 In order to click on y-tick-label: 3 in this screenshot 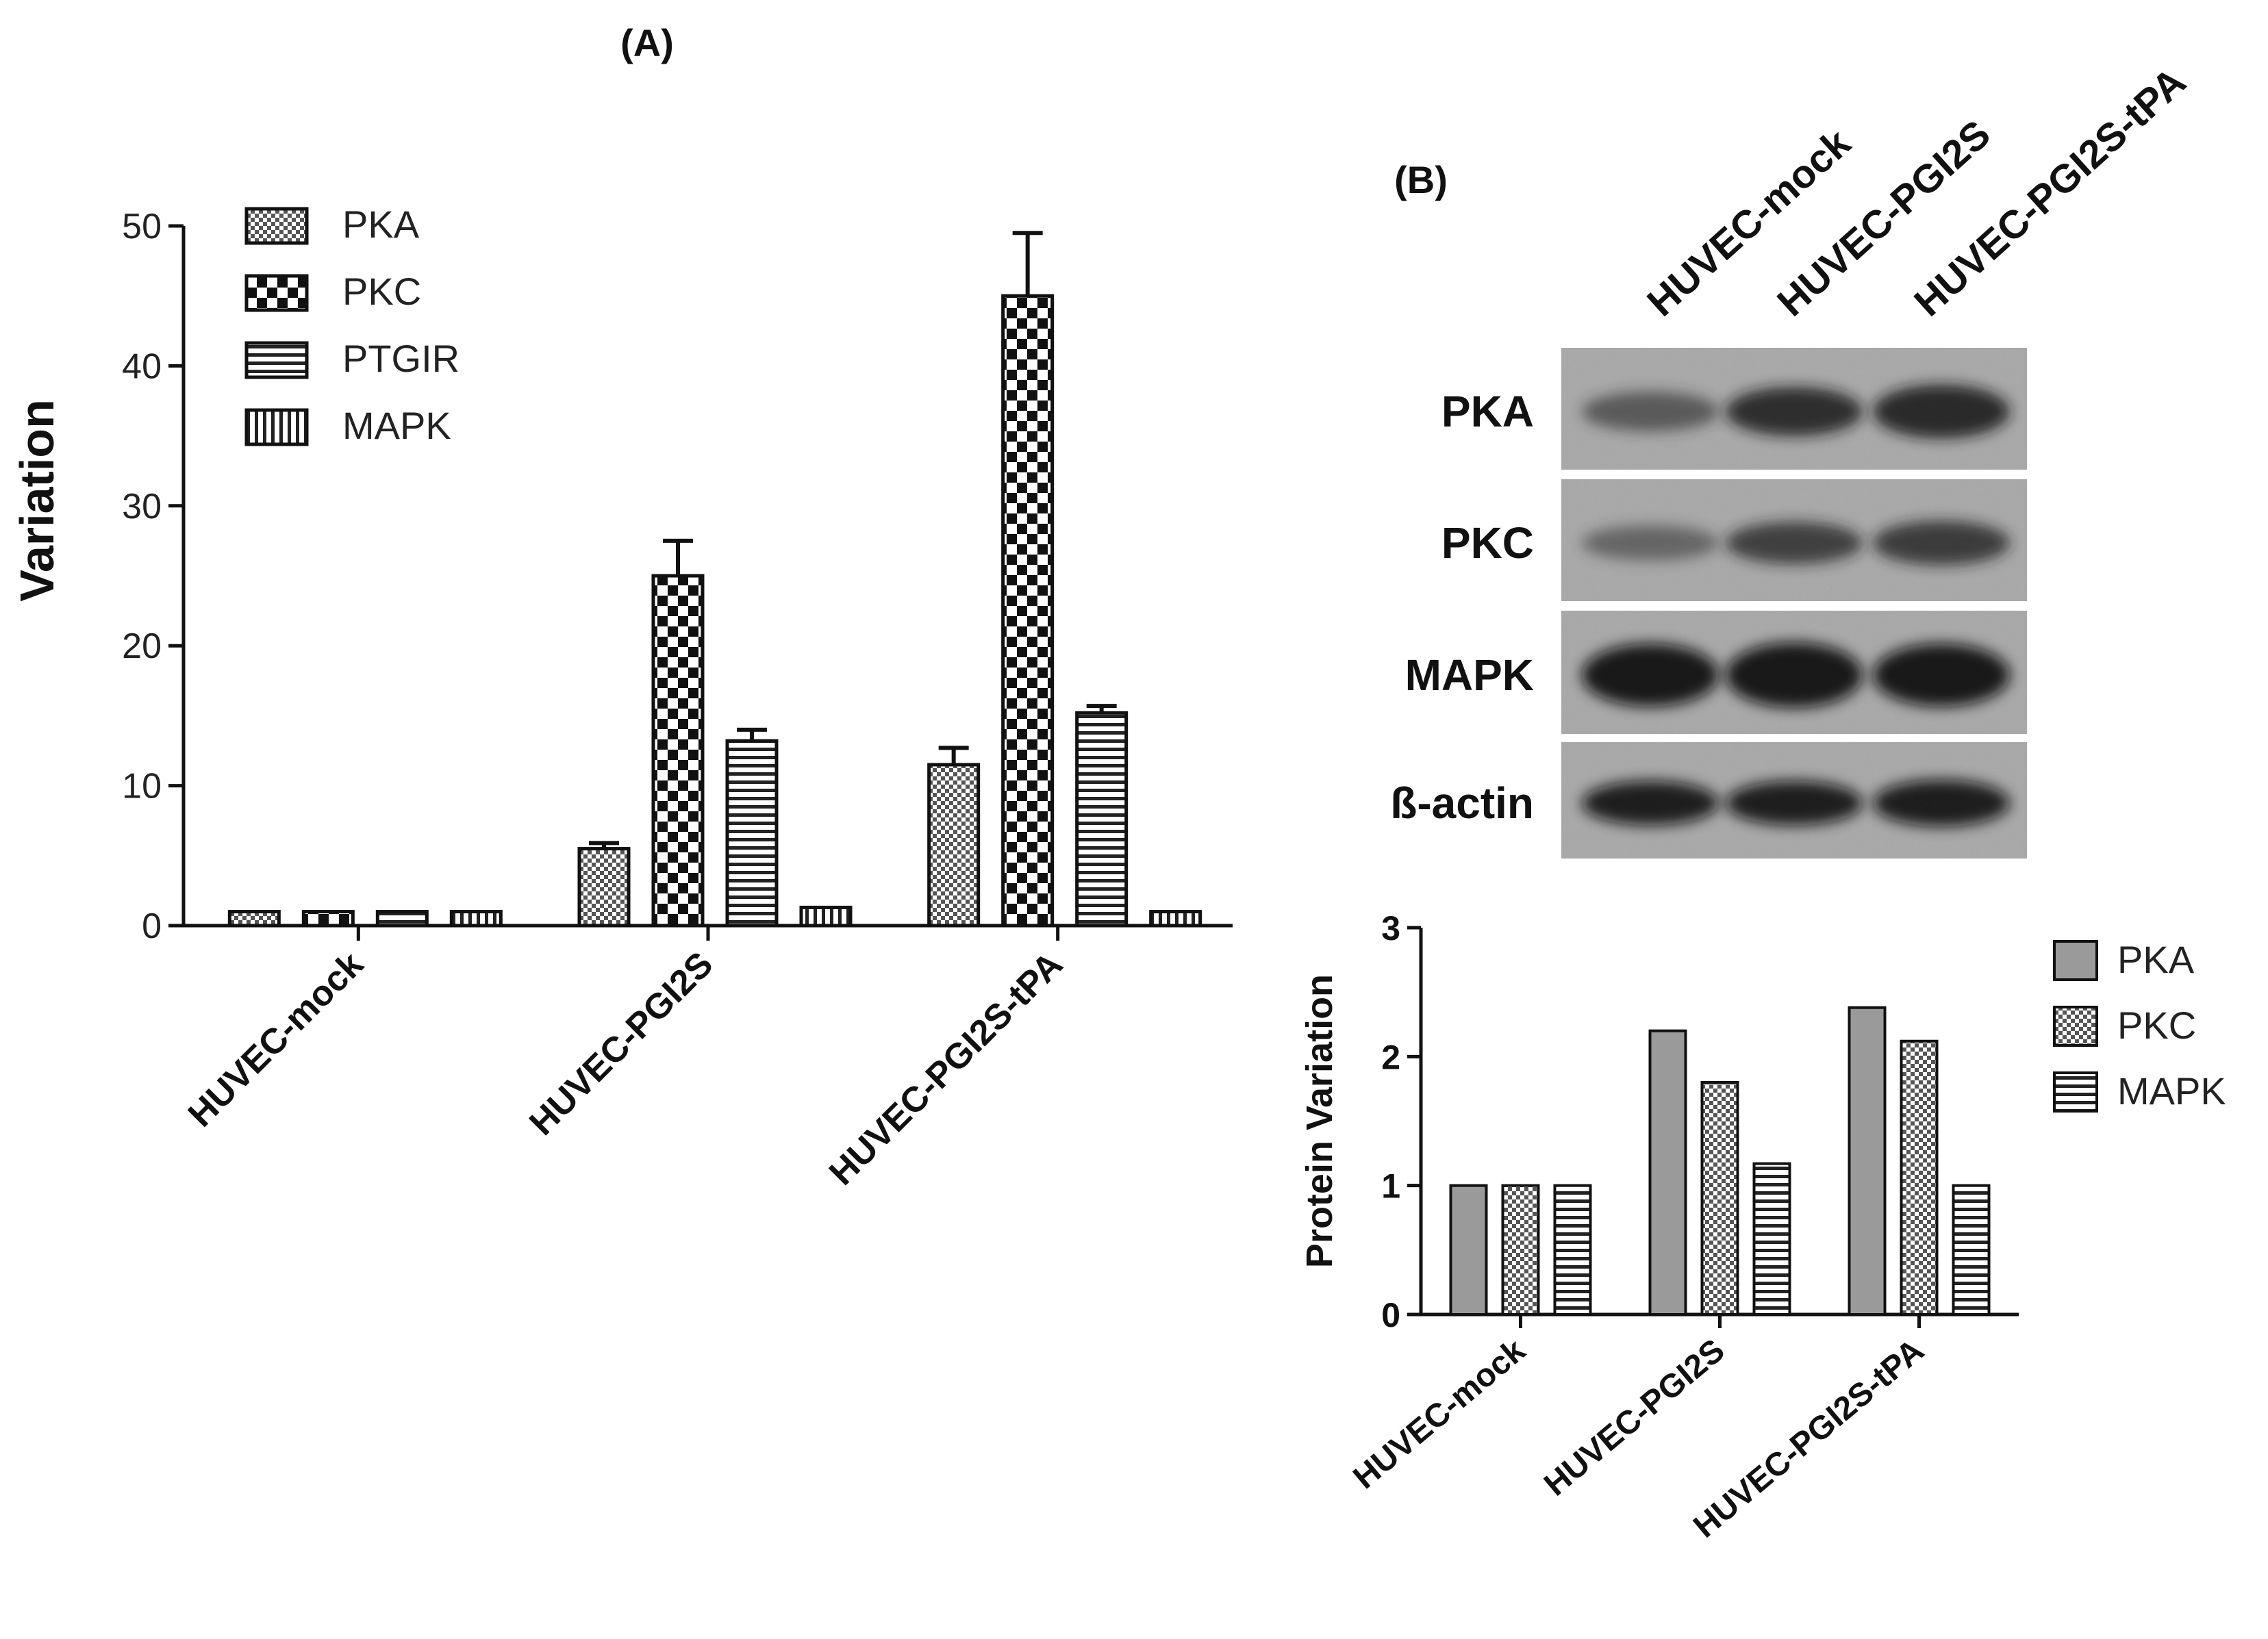, I will do `click(1390, 928)`.